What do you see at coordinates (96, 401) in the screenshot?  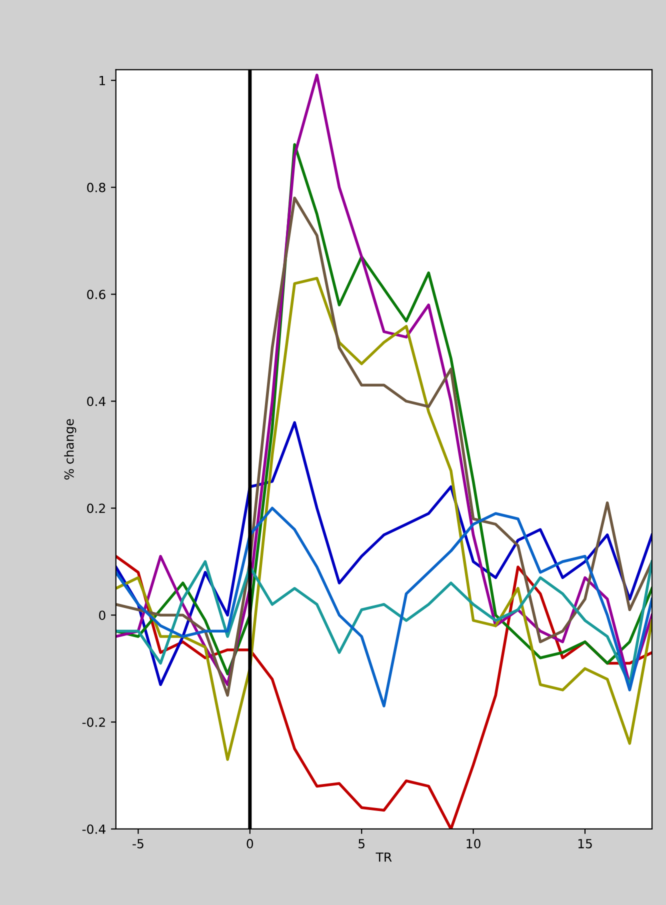 I see `y-tick-label: 0.4` at bounding box center [96, 401].